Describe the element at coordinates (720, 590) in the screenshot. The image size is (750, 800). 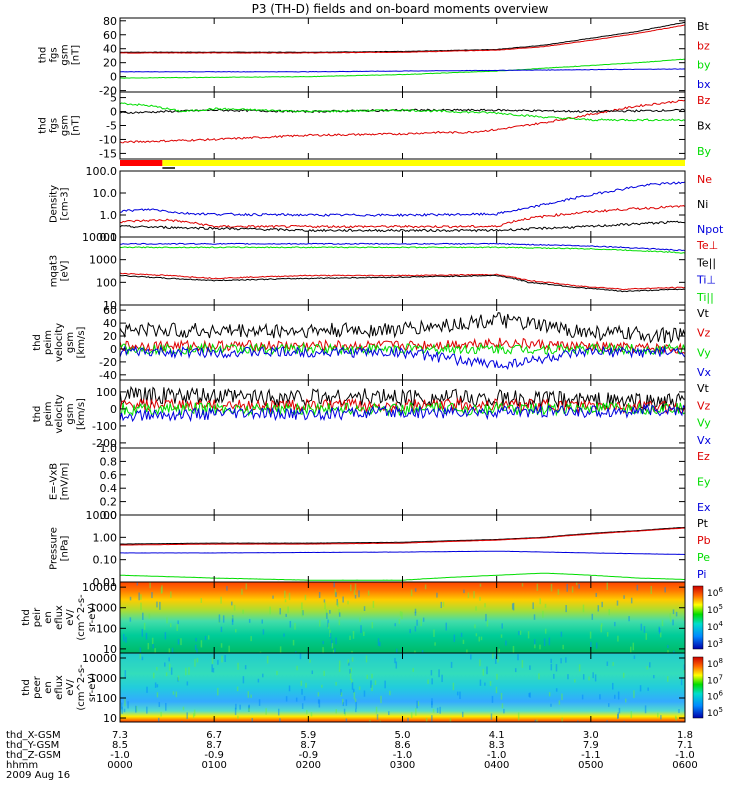
I see `colorbar-exponent: 6` at that location.